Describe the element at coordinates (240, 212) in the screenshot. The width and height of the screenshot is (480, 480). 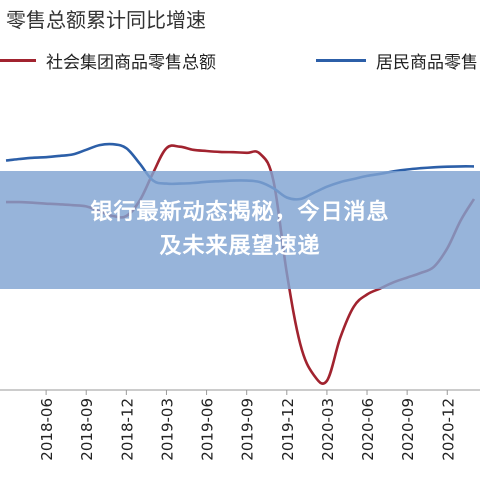
I see `headline-line-1: 银行最新动态揭秘，今日消息` at that location.